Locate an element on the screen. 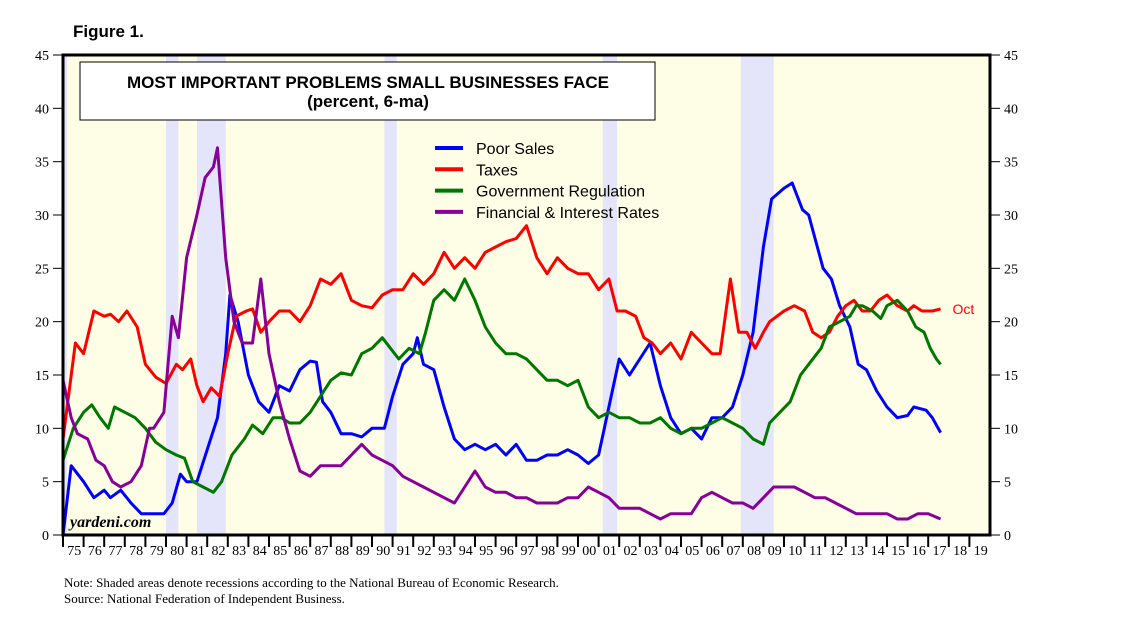  y-tick-label-right: 25 is located at coordinates (1011, 269).